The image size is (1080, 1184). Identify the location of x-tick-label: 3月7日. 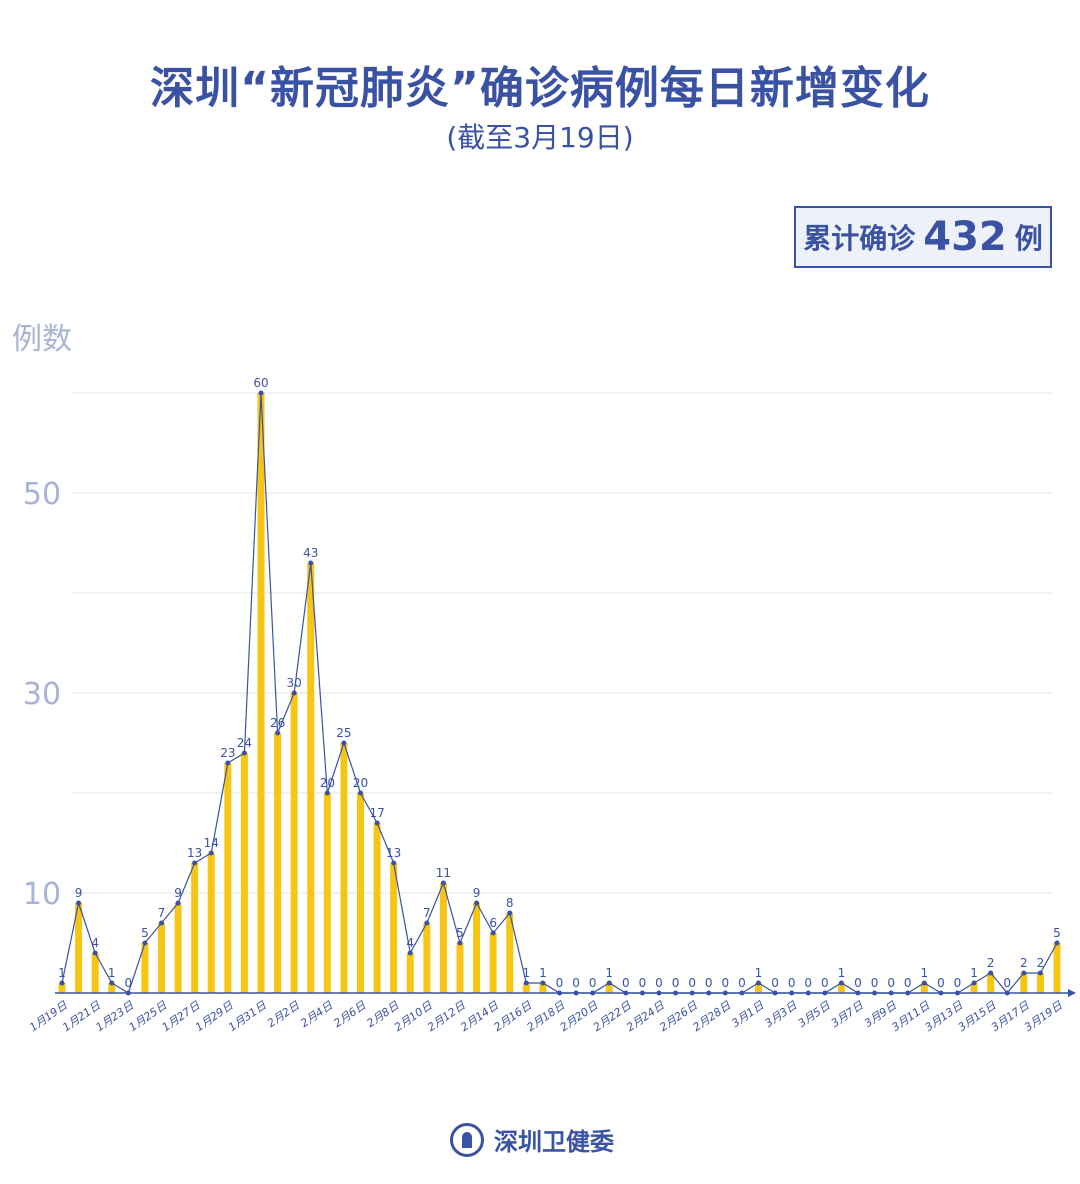
(848, 1014).